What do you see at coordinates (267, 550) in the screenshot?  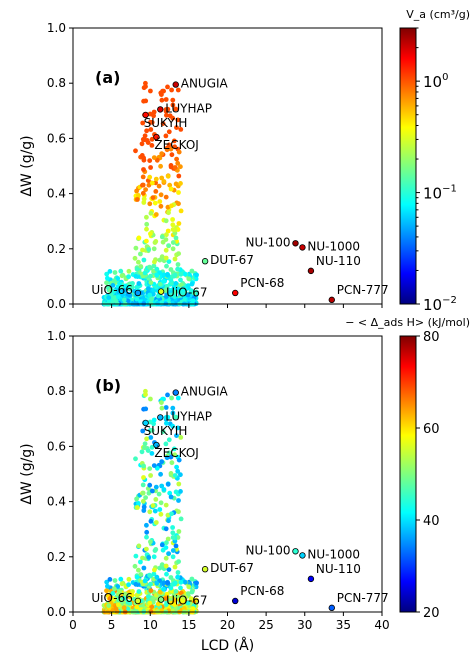 I see `point-label: NU-100` at bounding box center [267, 550].